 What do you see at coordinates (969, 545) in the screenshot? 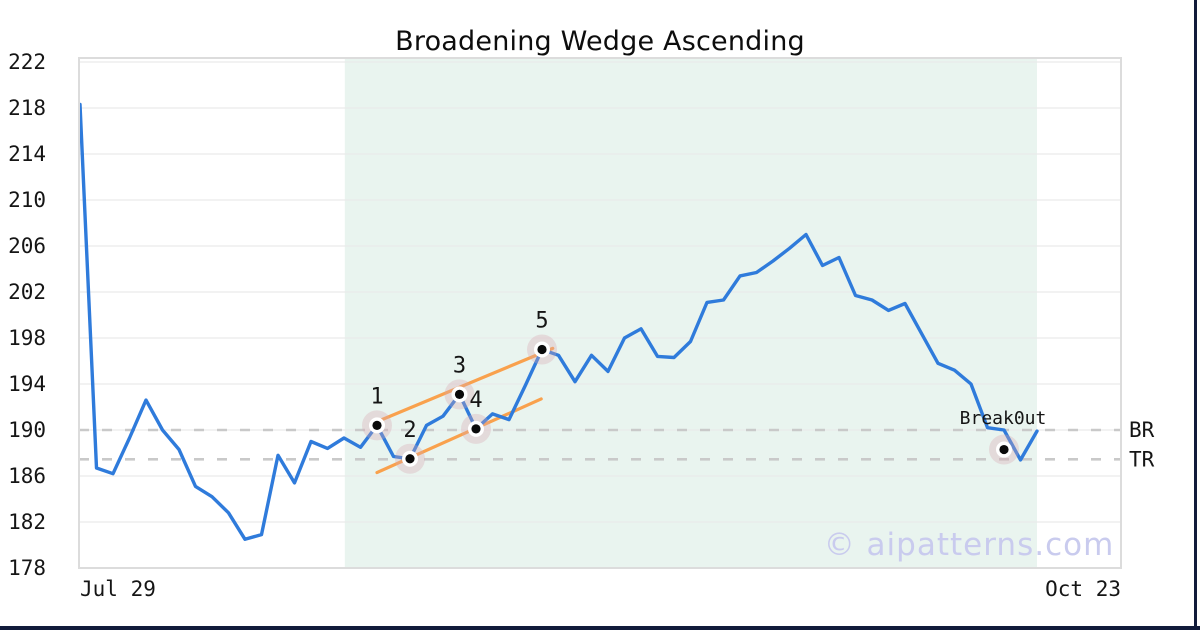
I see `watermark: © aipatterns.com` at bounding box center [969, 545].